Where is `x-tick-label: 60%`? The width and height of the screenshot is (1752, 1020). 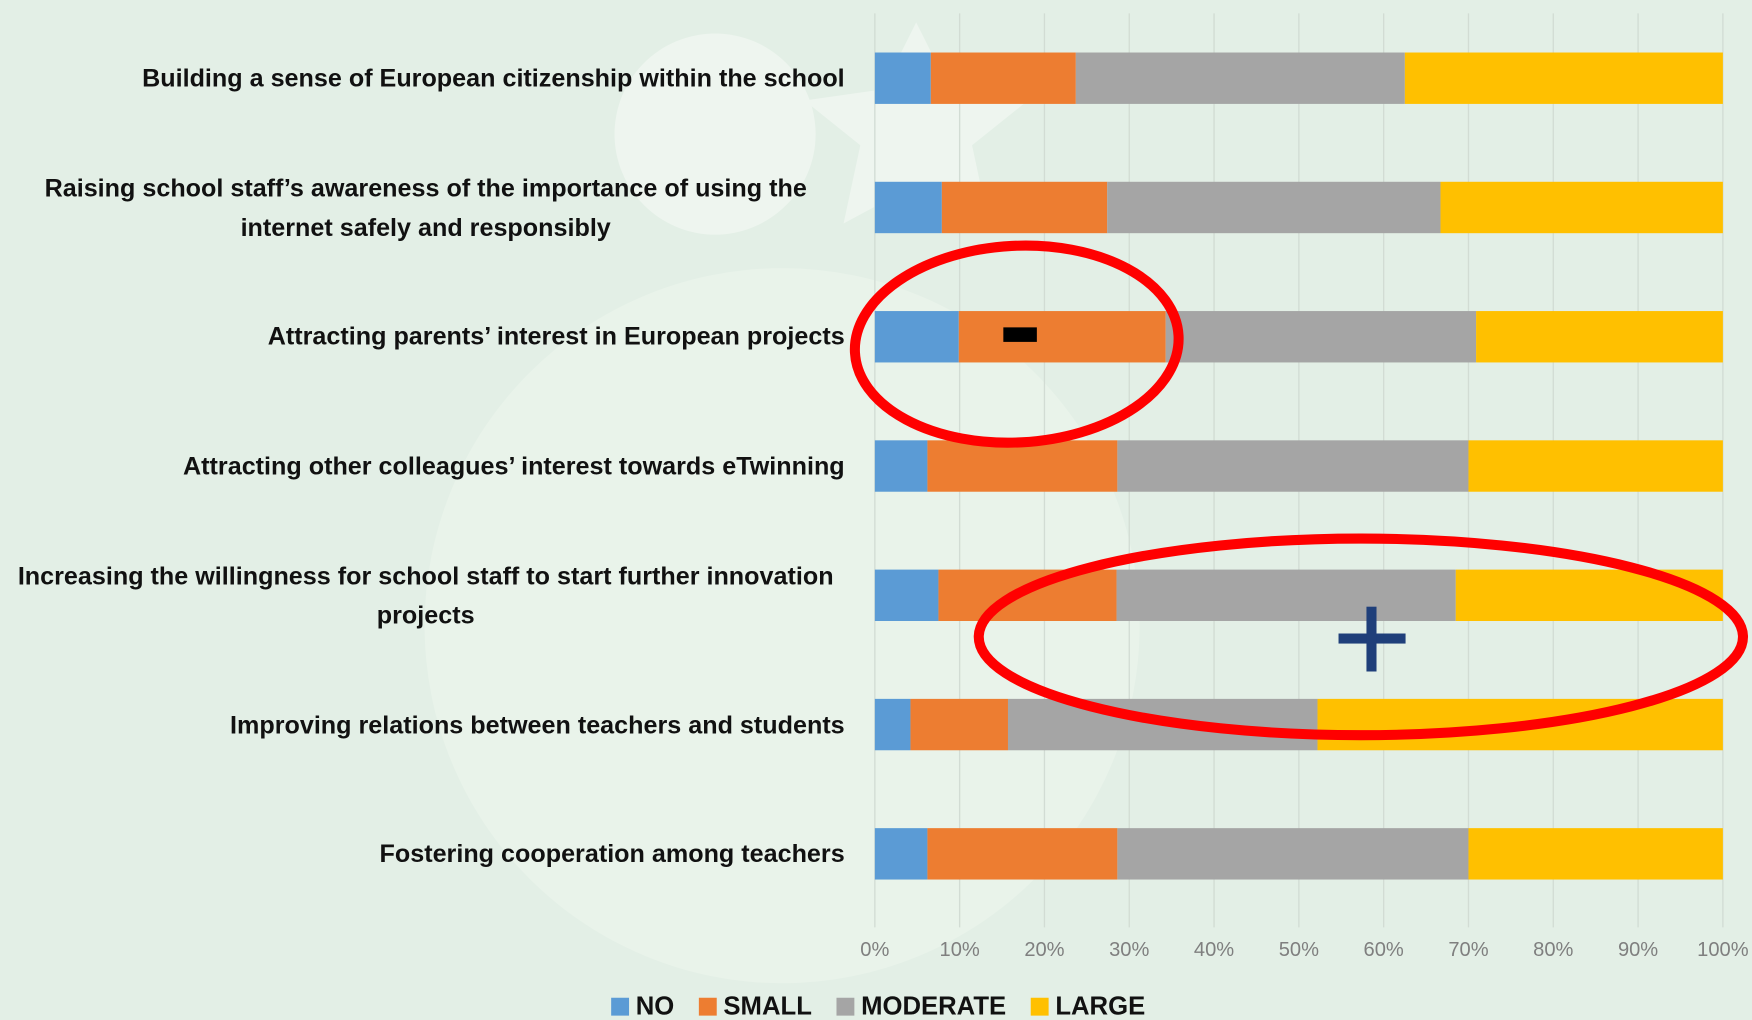 x-tick-label: 60% is located at coordinates (1384, 950).